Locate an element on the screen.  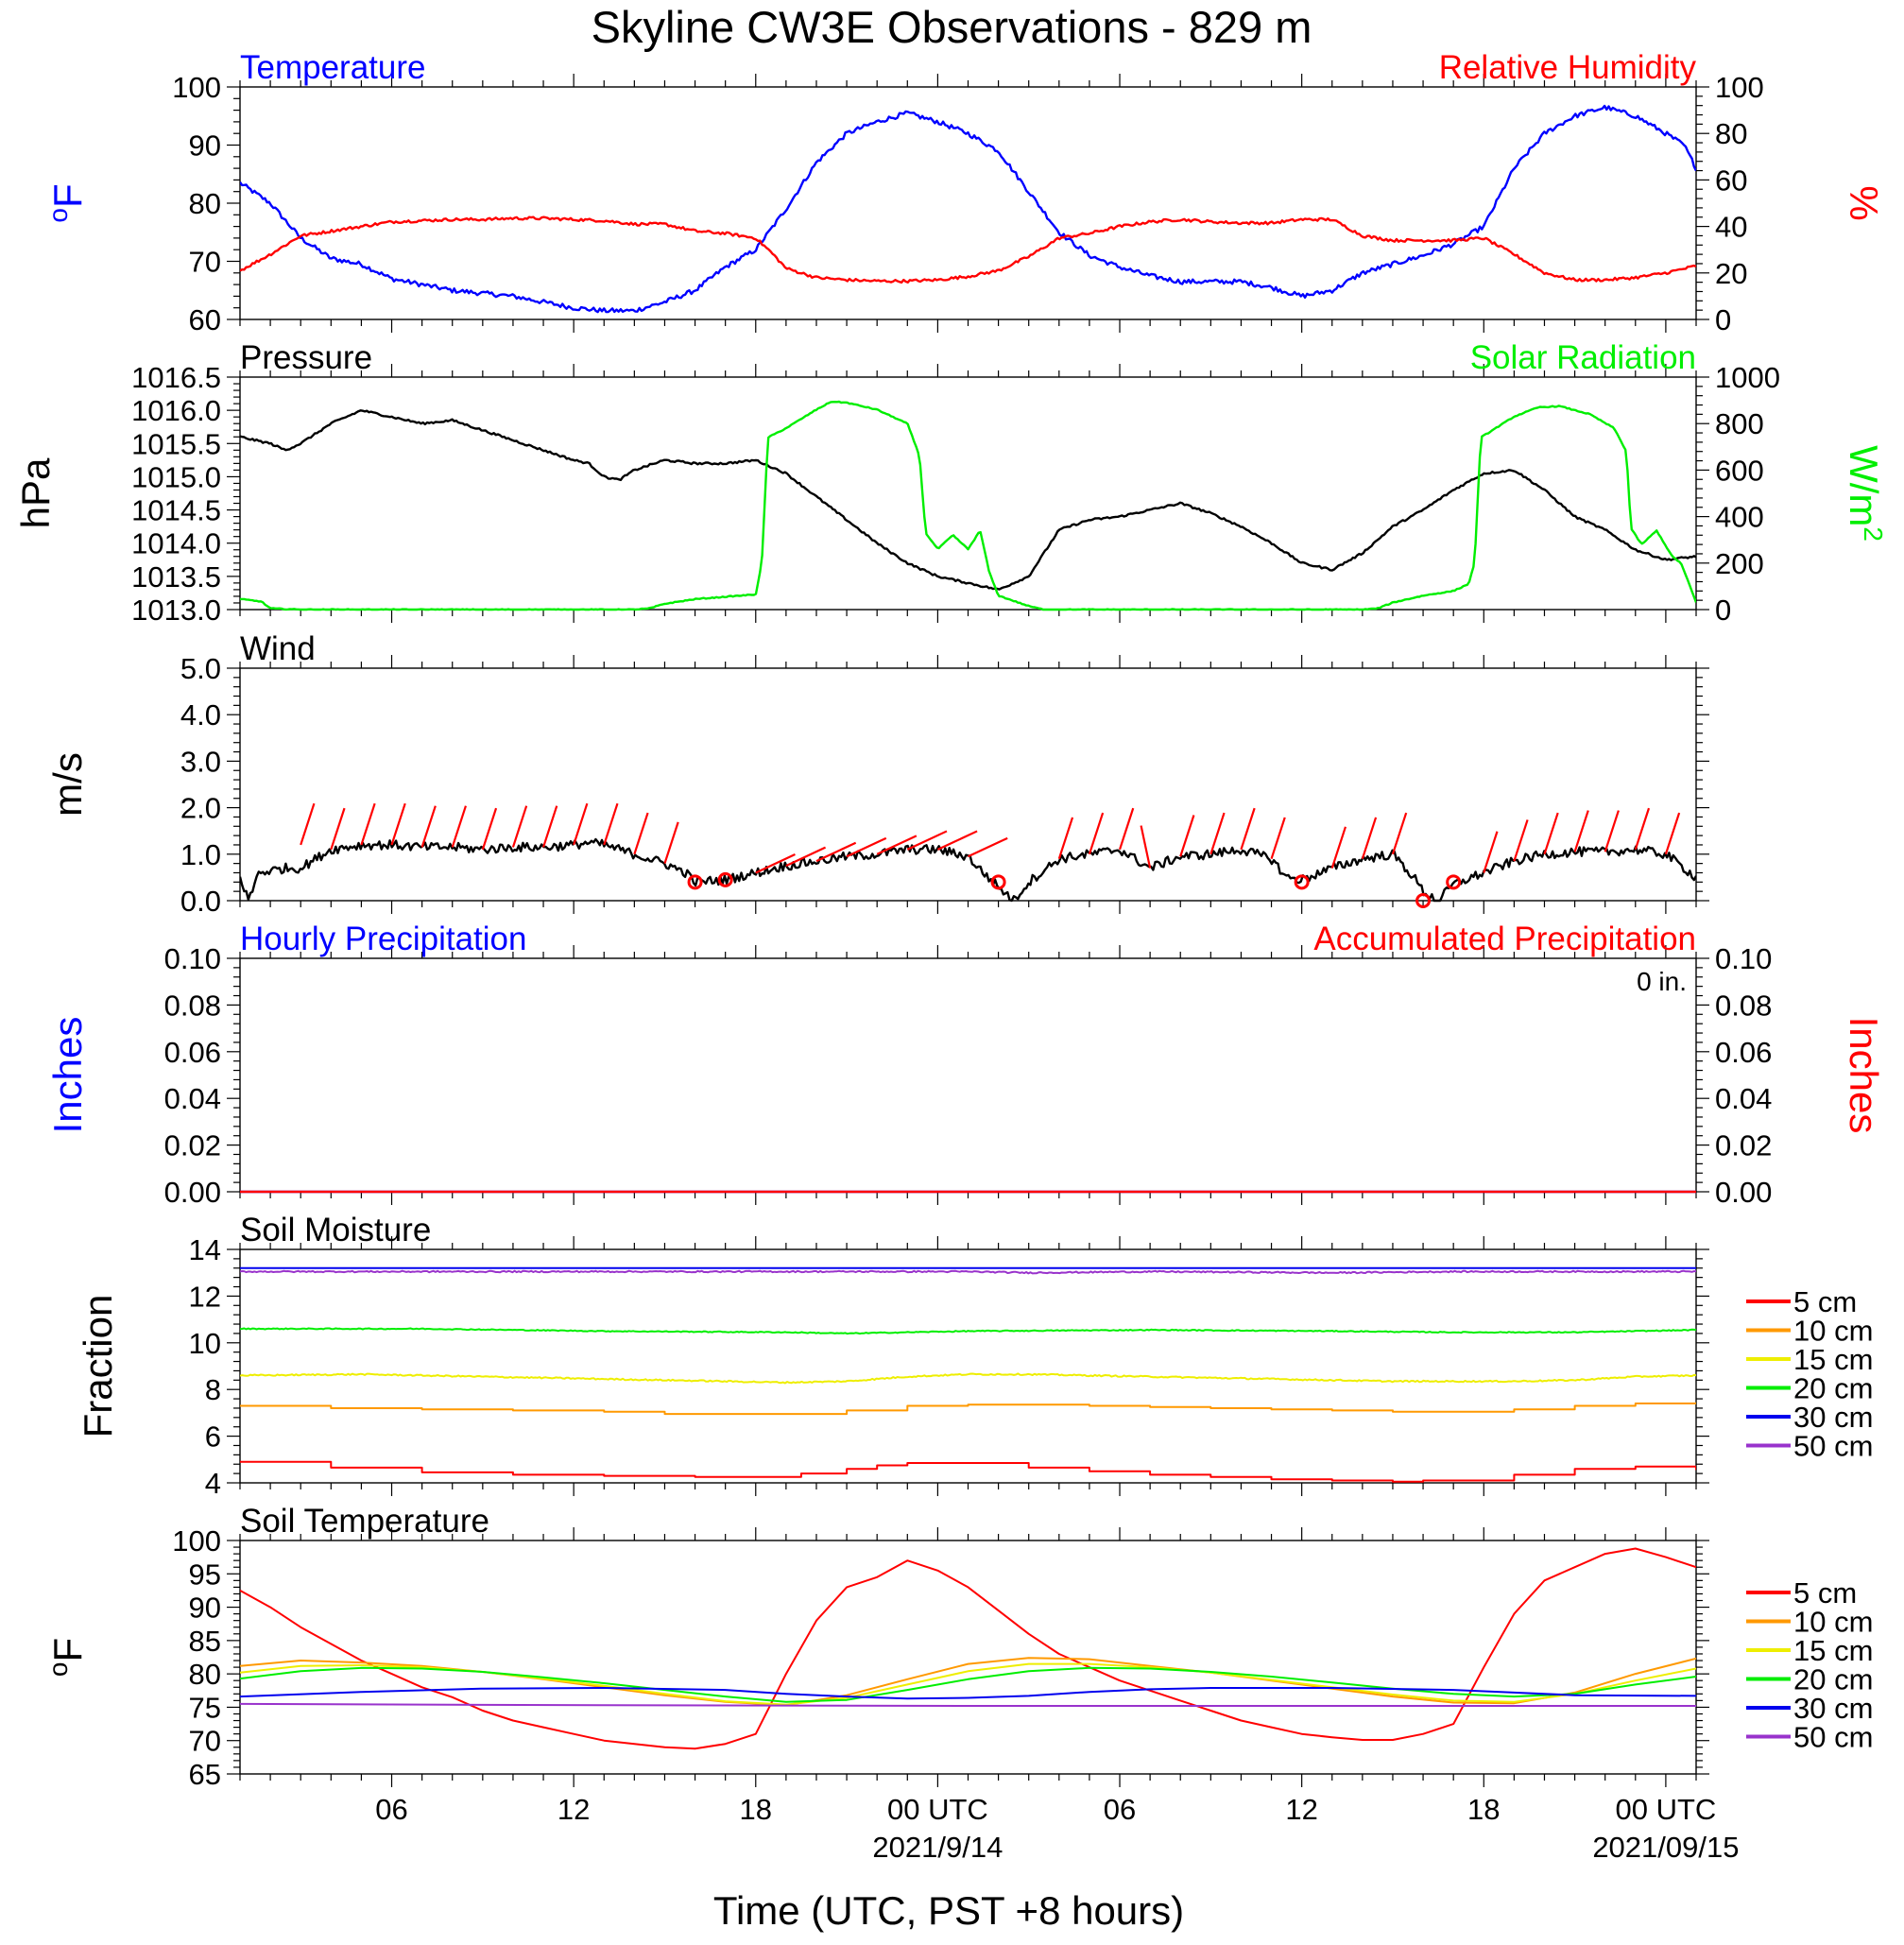
figure-title: Skyline CW3E Observations - 829 m is located at coordinates (952, 27).